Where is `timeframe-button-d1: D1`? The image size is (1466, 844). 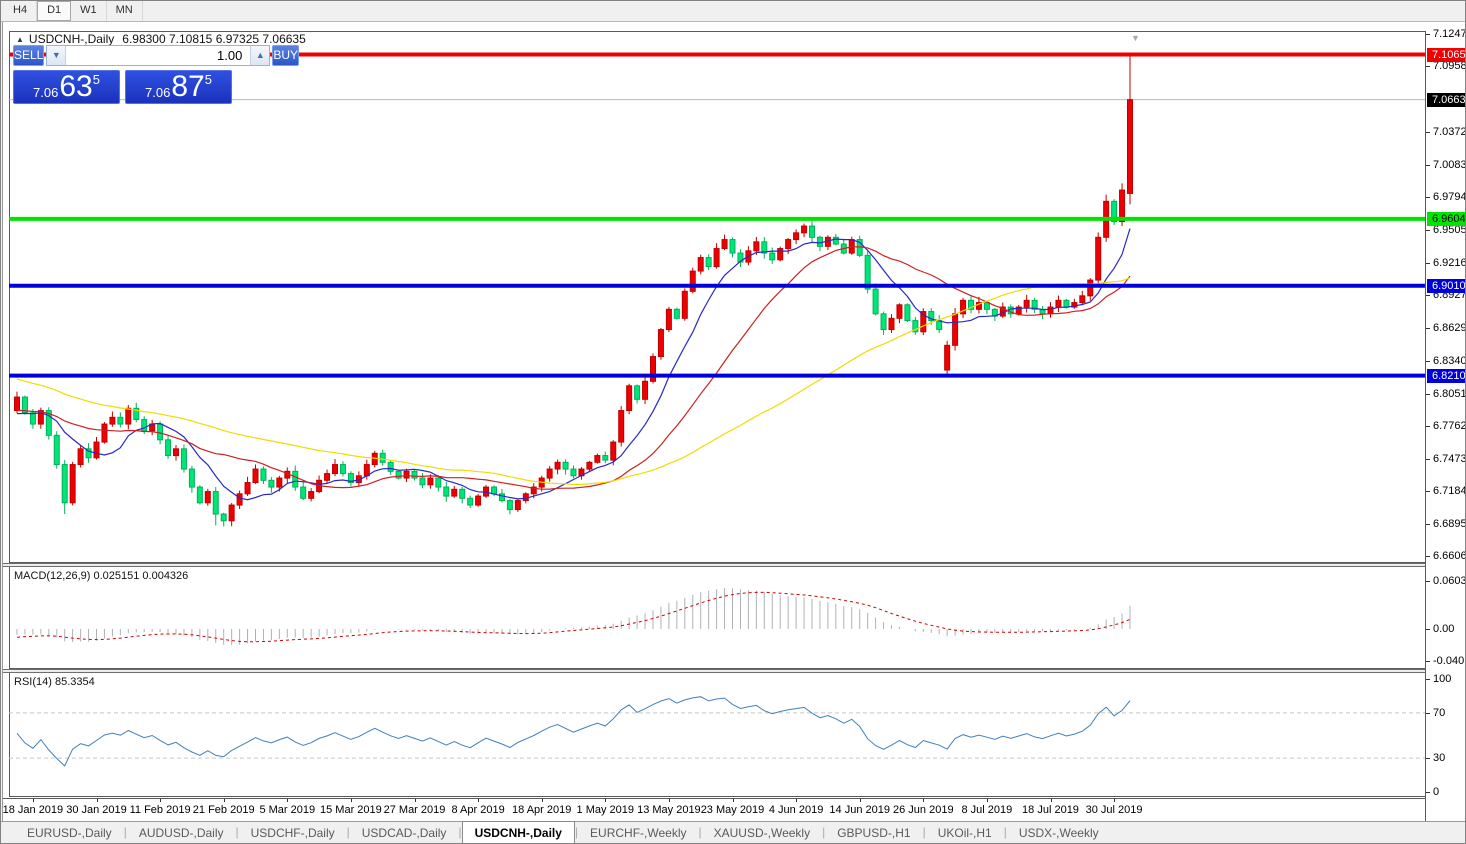 timeframe-button-d1: D1 is located at coordinates (54, 11).